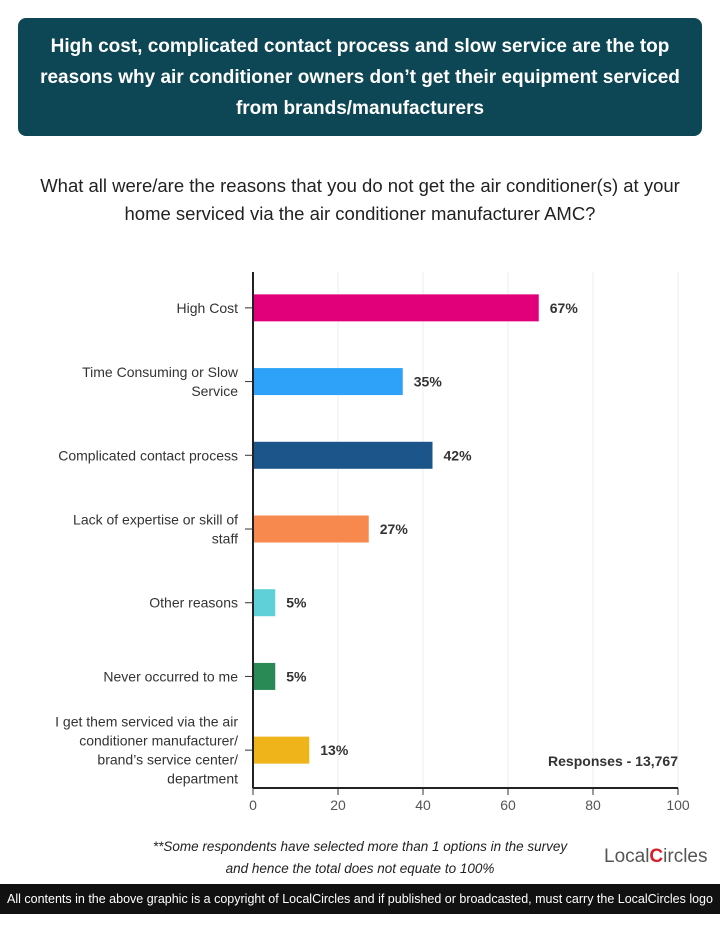  Describe the element at coordinates (338, 805) in the screenshot. I see `x-tick-label: 20` at that location.